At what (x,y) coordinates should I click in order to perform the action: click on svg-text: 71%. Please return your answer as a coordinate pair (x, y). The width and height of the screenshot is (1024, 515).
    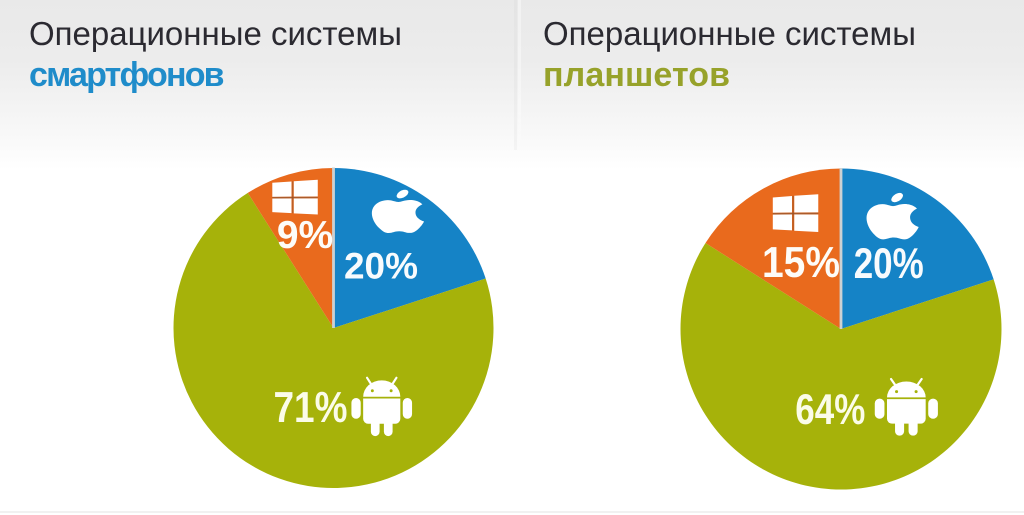
    Looking at the image, I should click on (311, 408).